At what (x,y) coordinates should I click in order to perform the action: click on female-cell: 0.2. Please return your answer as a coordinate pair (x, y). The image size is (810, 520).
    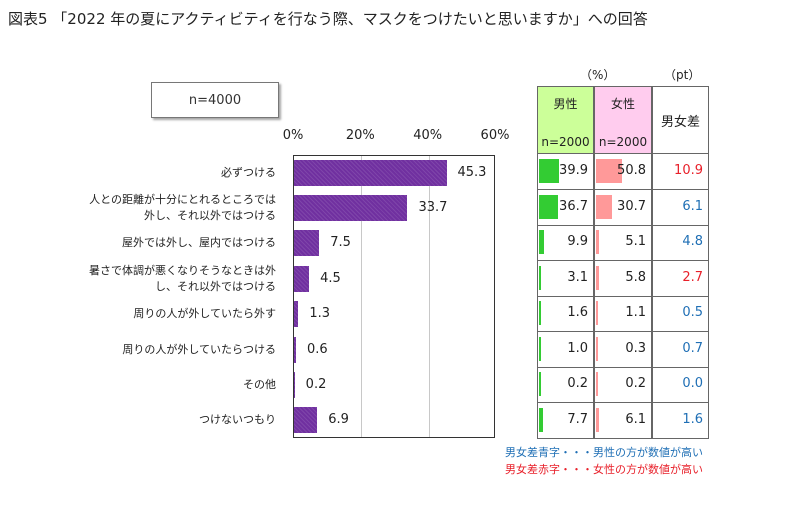
    Looking at the image, I should click on (623, 385).